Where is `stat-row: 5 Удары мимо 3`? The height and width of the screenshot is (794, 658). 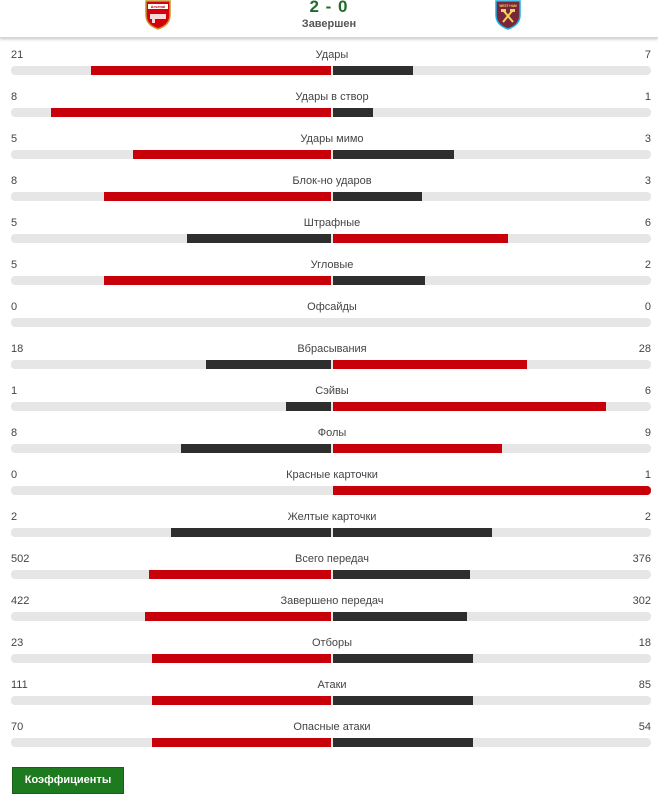
stat-row: 5 Удары мимо 3 is located at coordinates (329, 153).